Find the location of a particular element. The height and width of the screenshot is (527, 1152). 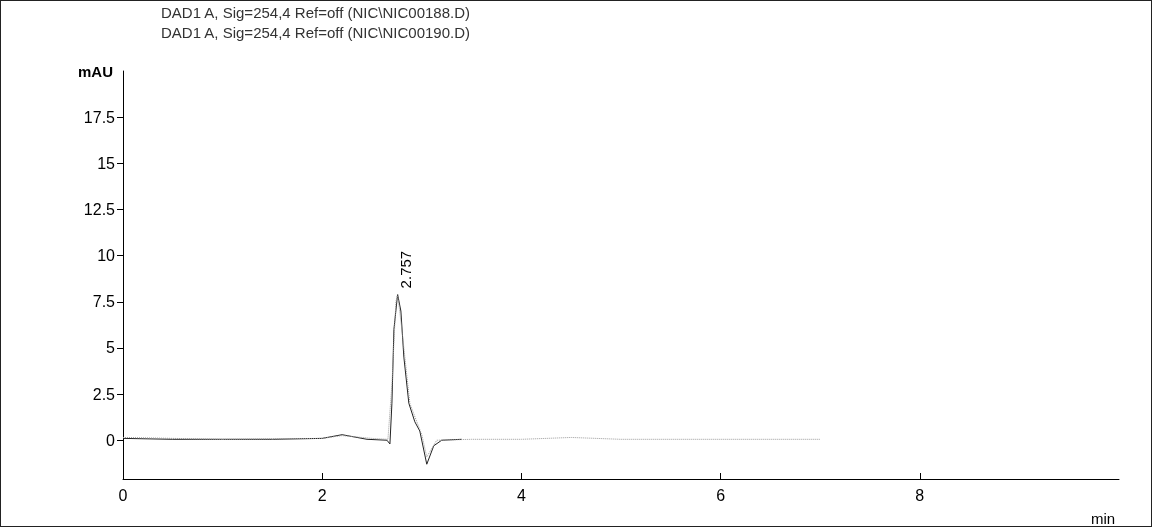

x-tick-label: 0 is located at coordinates (123, 495).